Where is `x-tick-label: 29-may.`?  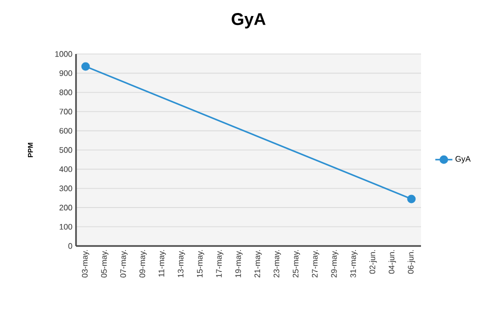
x-tick-label: 29-may. is located at coordinates (334, 264).